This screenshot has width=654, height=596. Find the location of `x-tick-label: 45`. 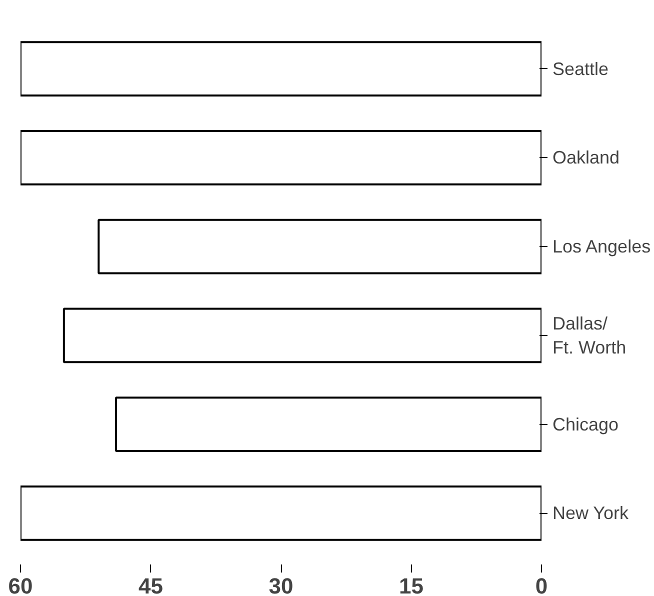

x-tick-label: 45 is located at coordinates (150, 585).